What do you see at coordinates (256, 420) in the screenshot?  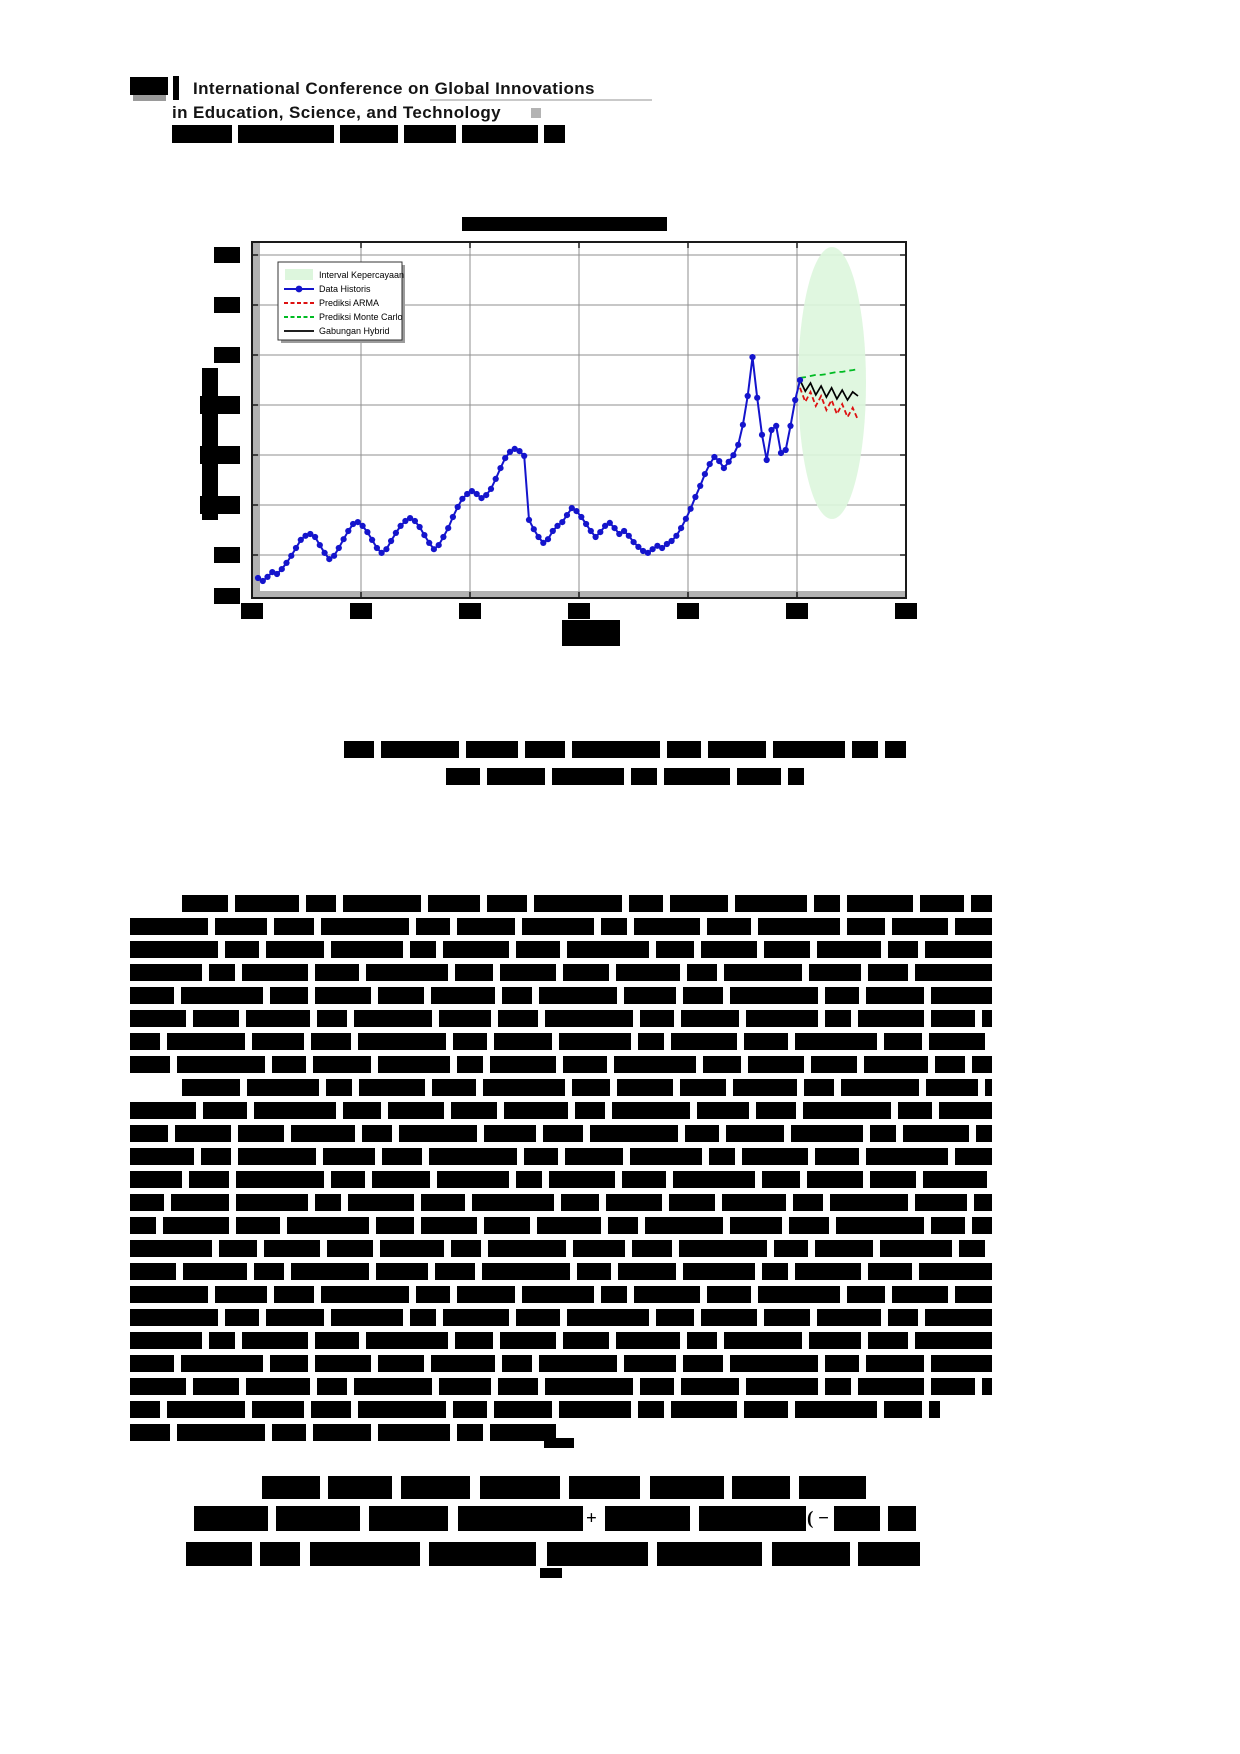 I see `axis-shade-left` at bounding box center [256, 420].